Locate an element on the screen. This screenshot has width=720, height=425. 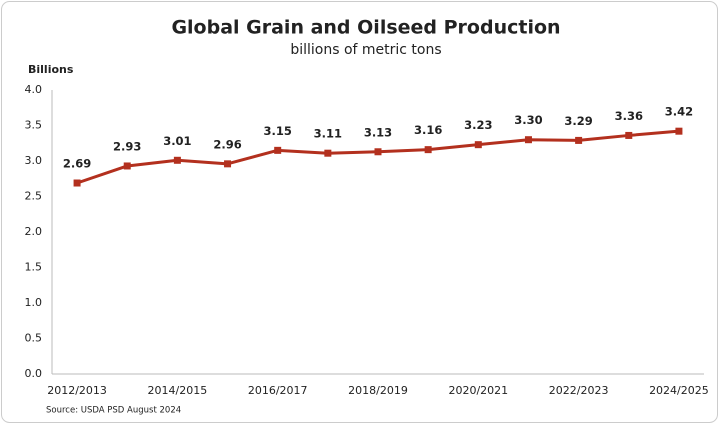
x-tick-label: 2016/2017 is located at coordinates (278, 390).